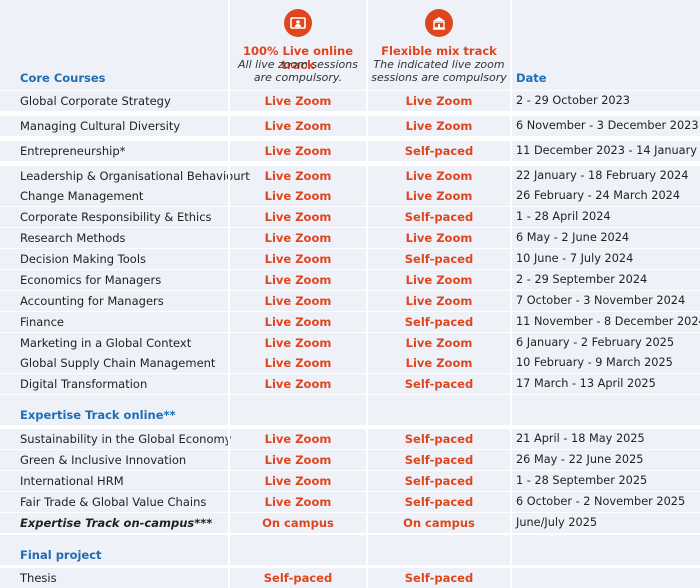  Describe the element at coordinates (38, 578) in the screenshot. I see `course-name: Thesis` at that location.